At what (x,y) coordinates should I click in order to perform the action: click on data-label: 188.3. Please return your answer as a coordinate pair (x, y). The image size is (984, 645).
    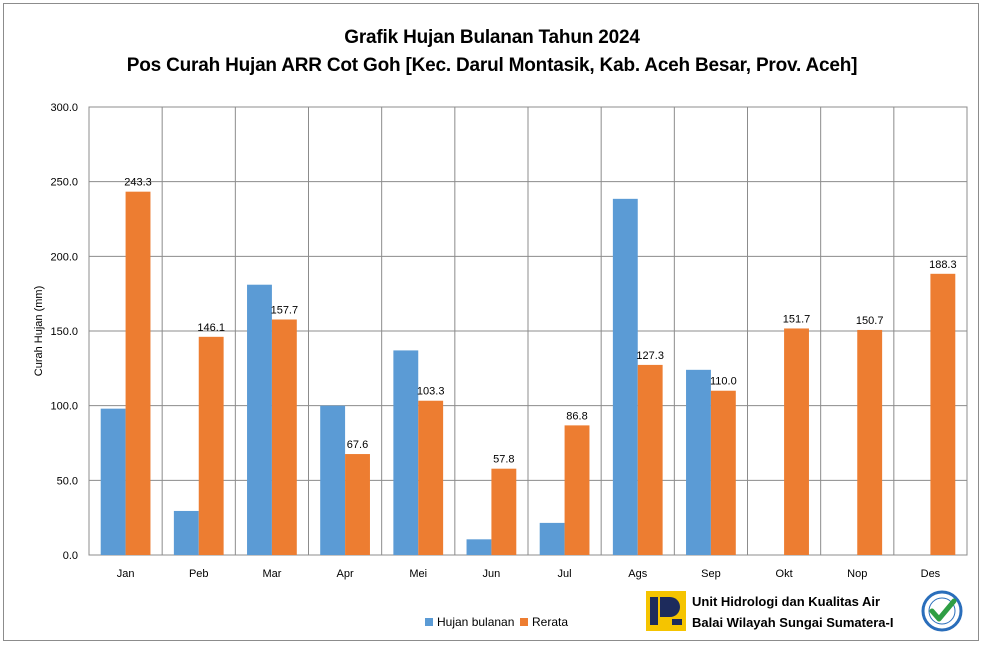
    Looking at the image, I should click on (943, 265).